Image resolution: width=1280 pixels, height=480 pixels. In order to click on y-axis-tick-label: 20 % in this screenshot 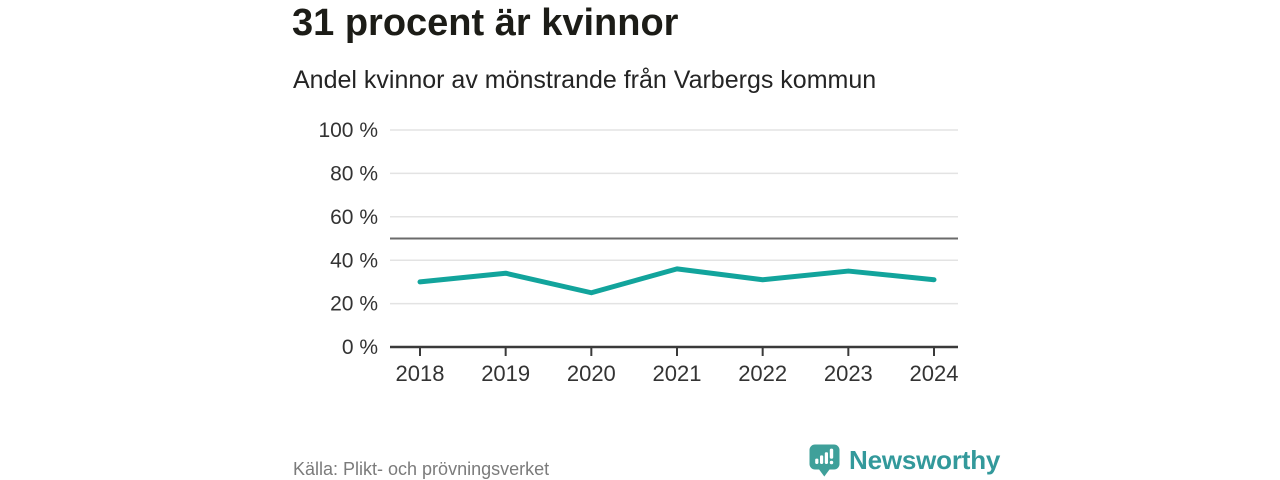, I will do `click(354, 304)`.